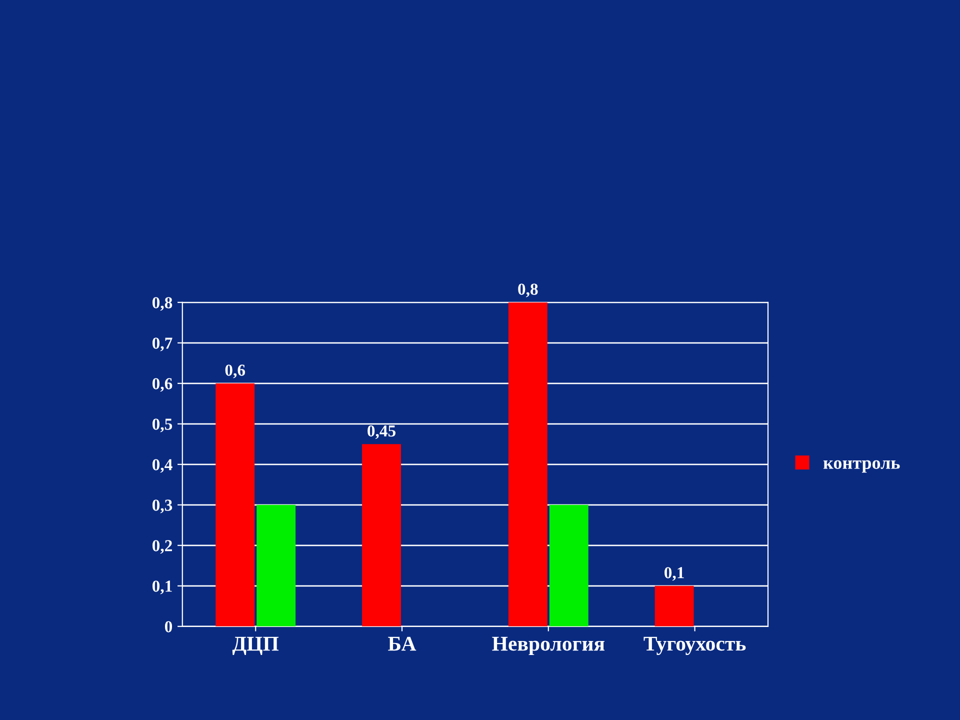 The image size is (960, 720). What do you see at coordinates (674, 574) in the screenshot?
I see `data-label: 0,1` at bounding box center [674, 574].